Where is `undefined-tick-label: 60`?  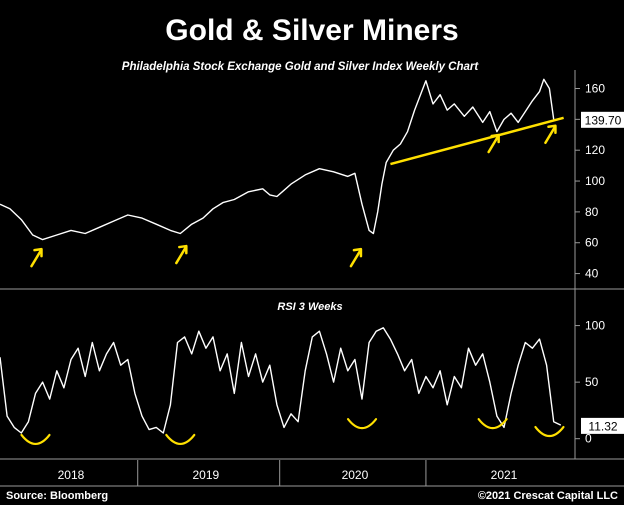 undefined-tick-label: 60 is located at coordinates (592, 243).